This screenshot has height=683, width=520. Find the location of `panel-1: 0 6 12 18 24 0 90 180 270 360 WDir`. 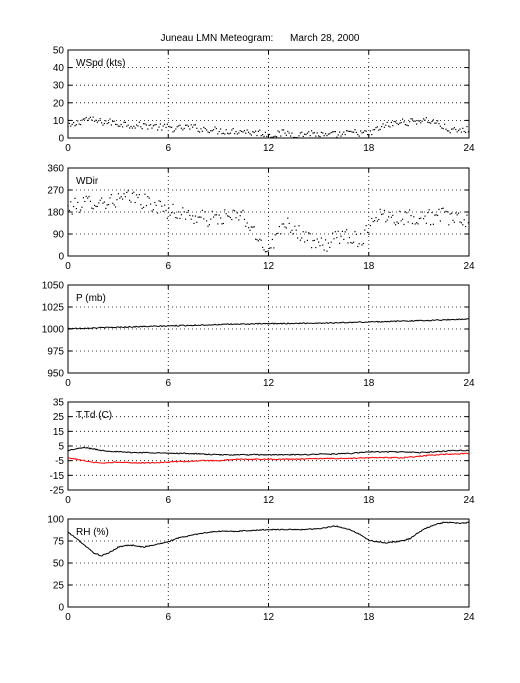

panel-1: 0 6 12 18 24 0 90 180 270 360 WDir is located at coordinates (261, 218).